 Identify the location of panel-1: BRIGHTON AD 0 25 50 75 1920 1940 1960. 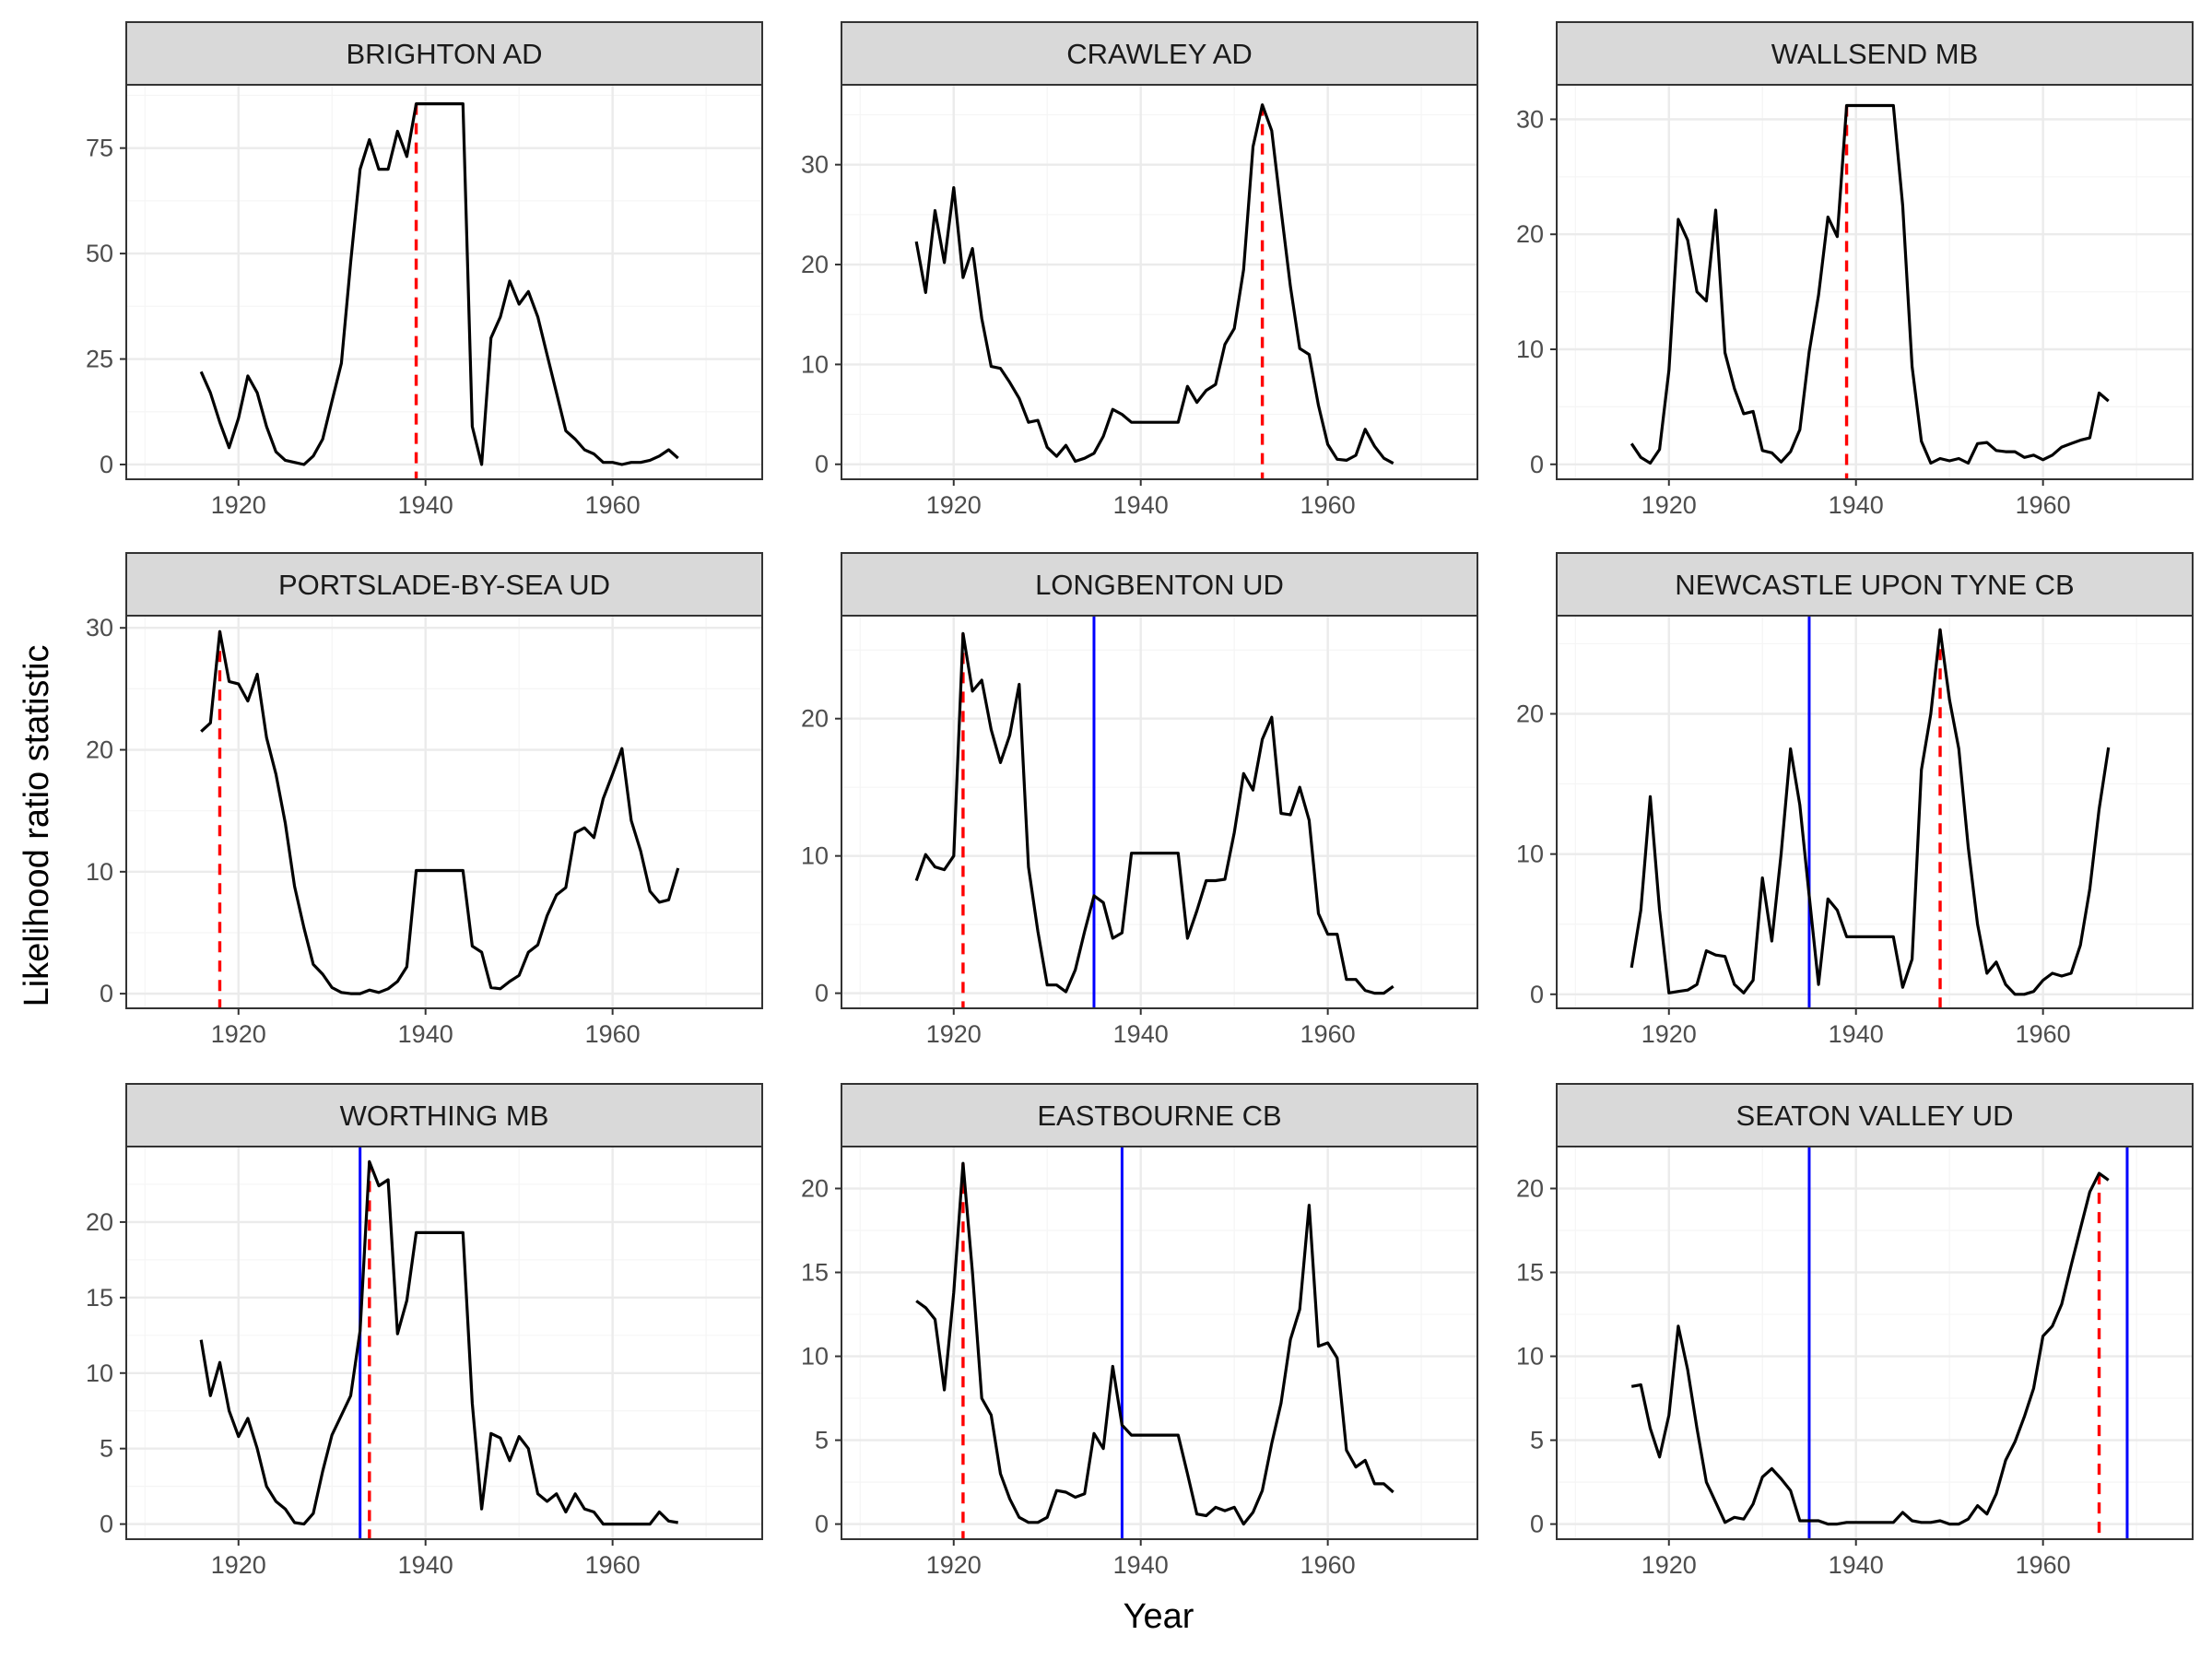
(424, 270).